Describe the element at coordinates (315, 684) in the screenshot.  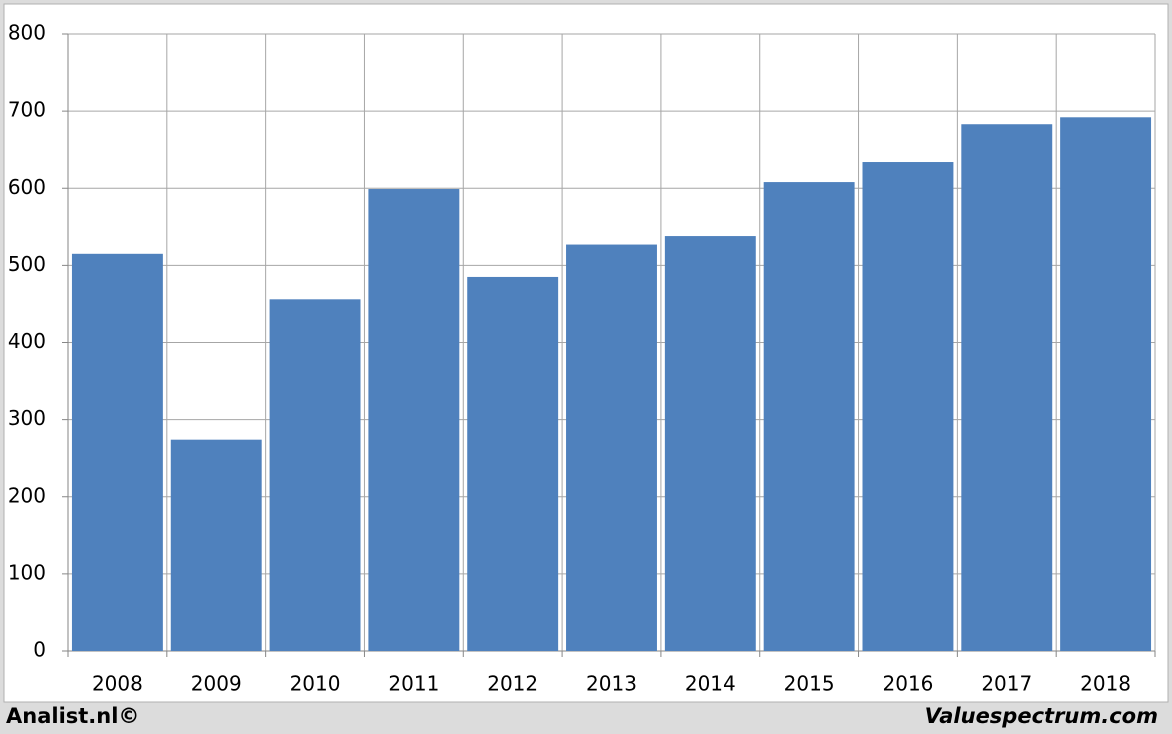
I see `x-tick-label: 2010` at that location.